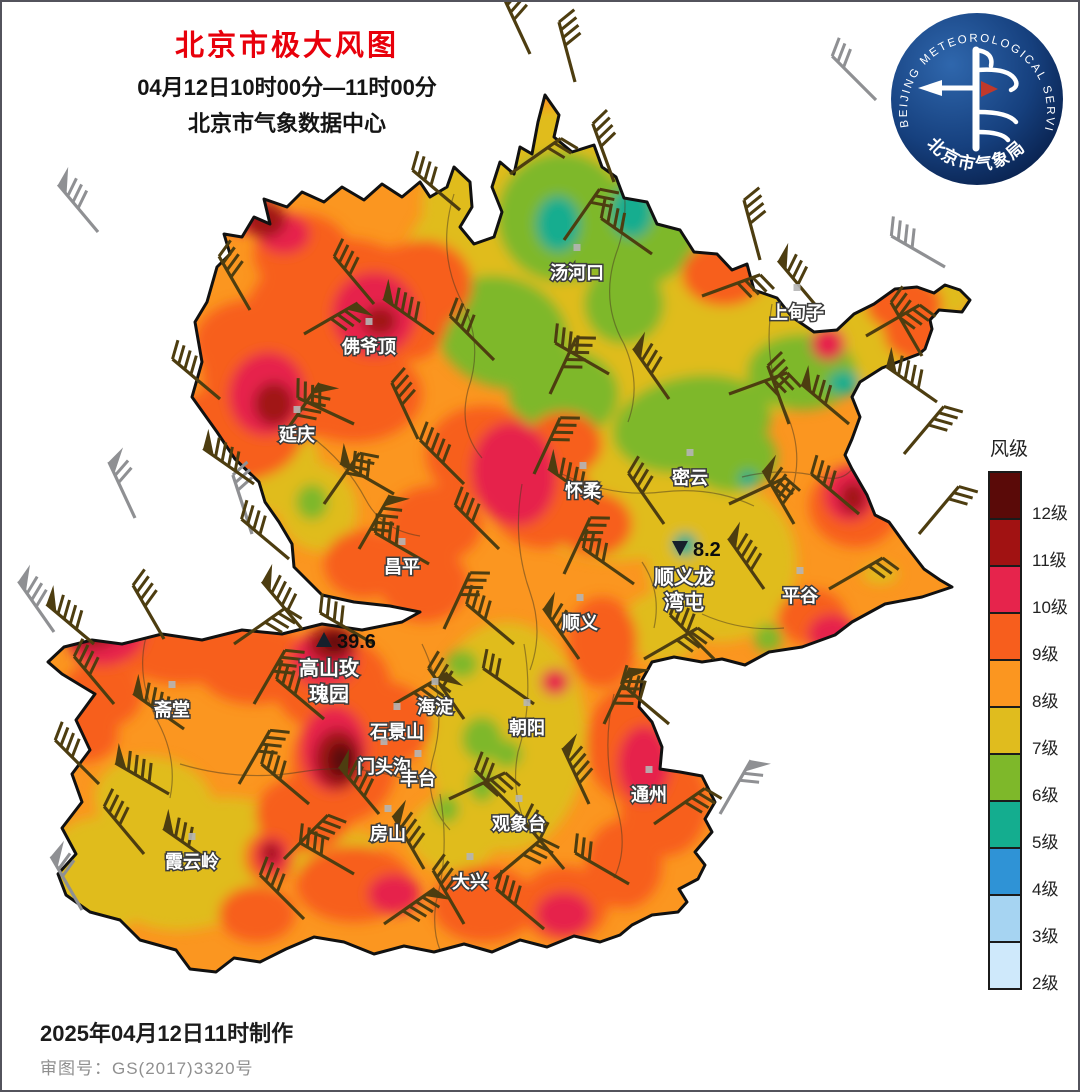  I want to click on map-station-label: 顺义龙, so click(684, 577).